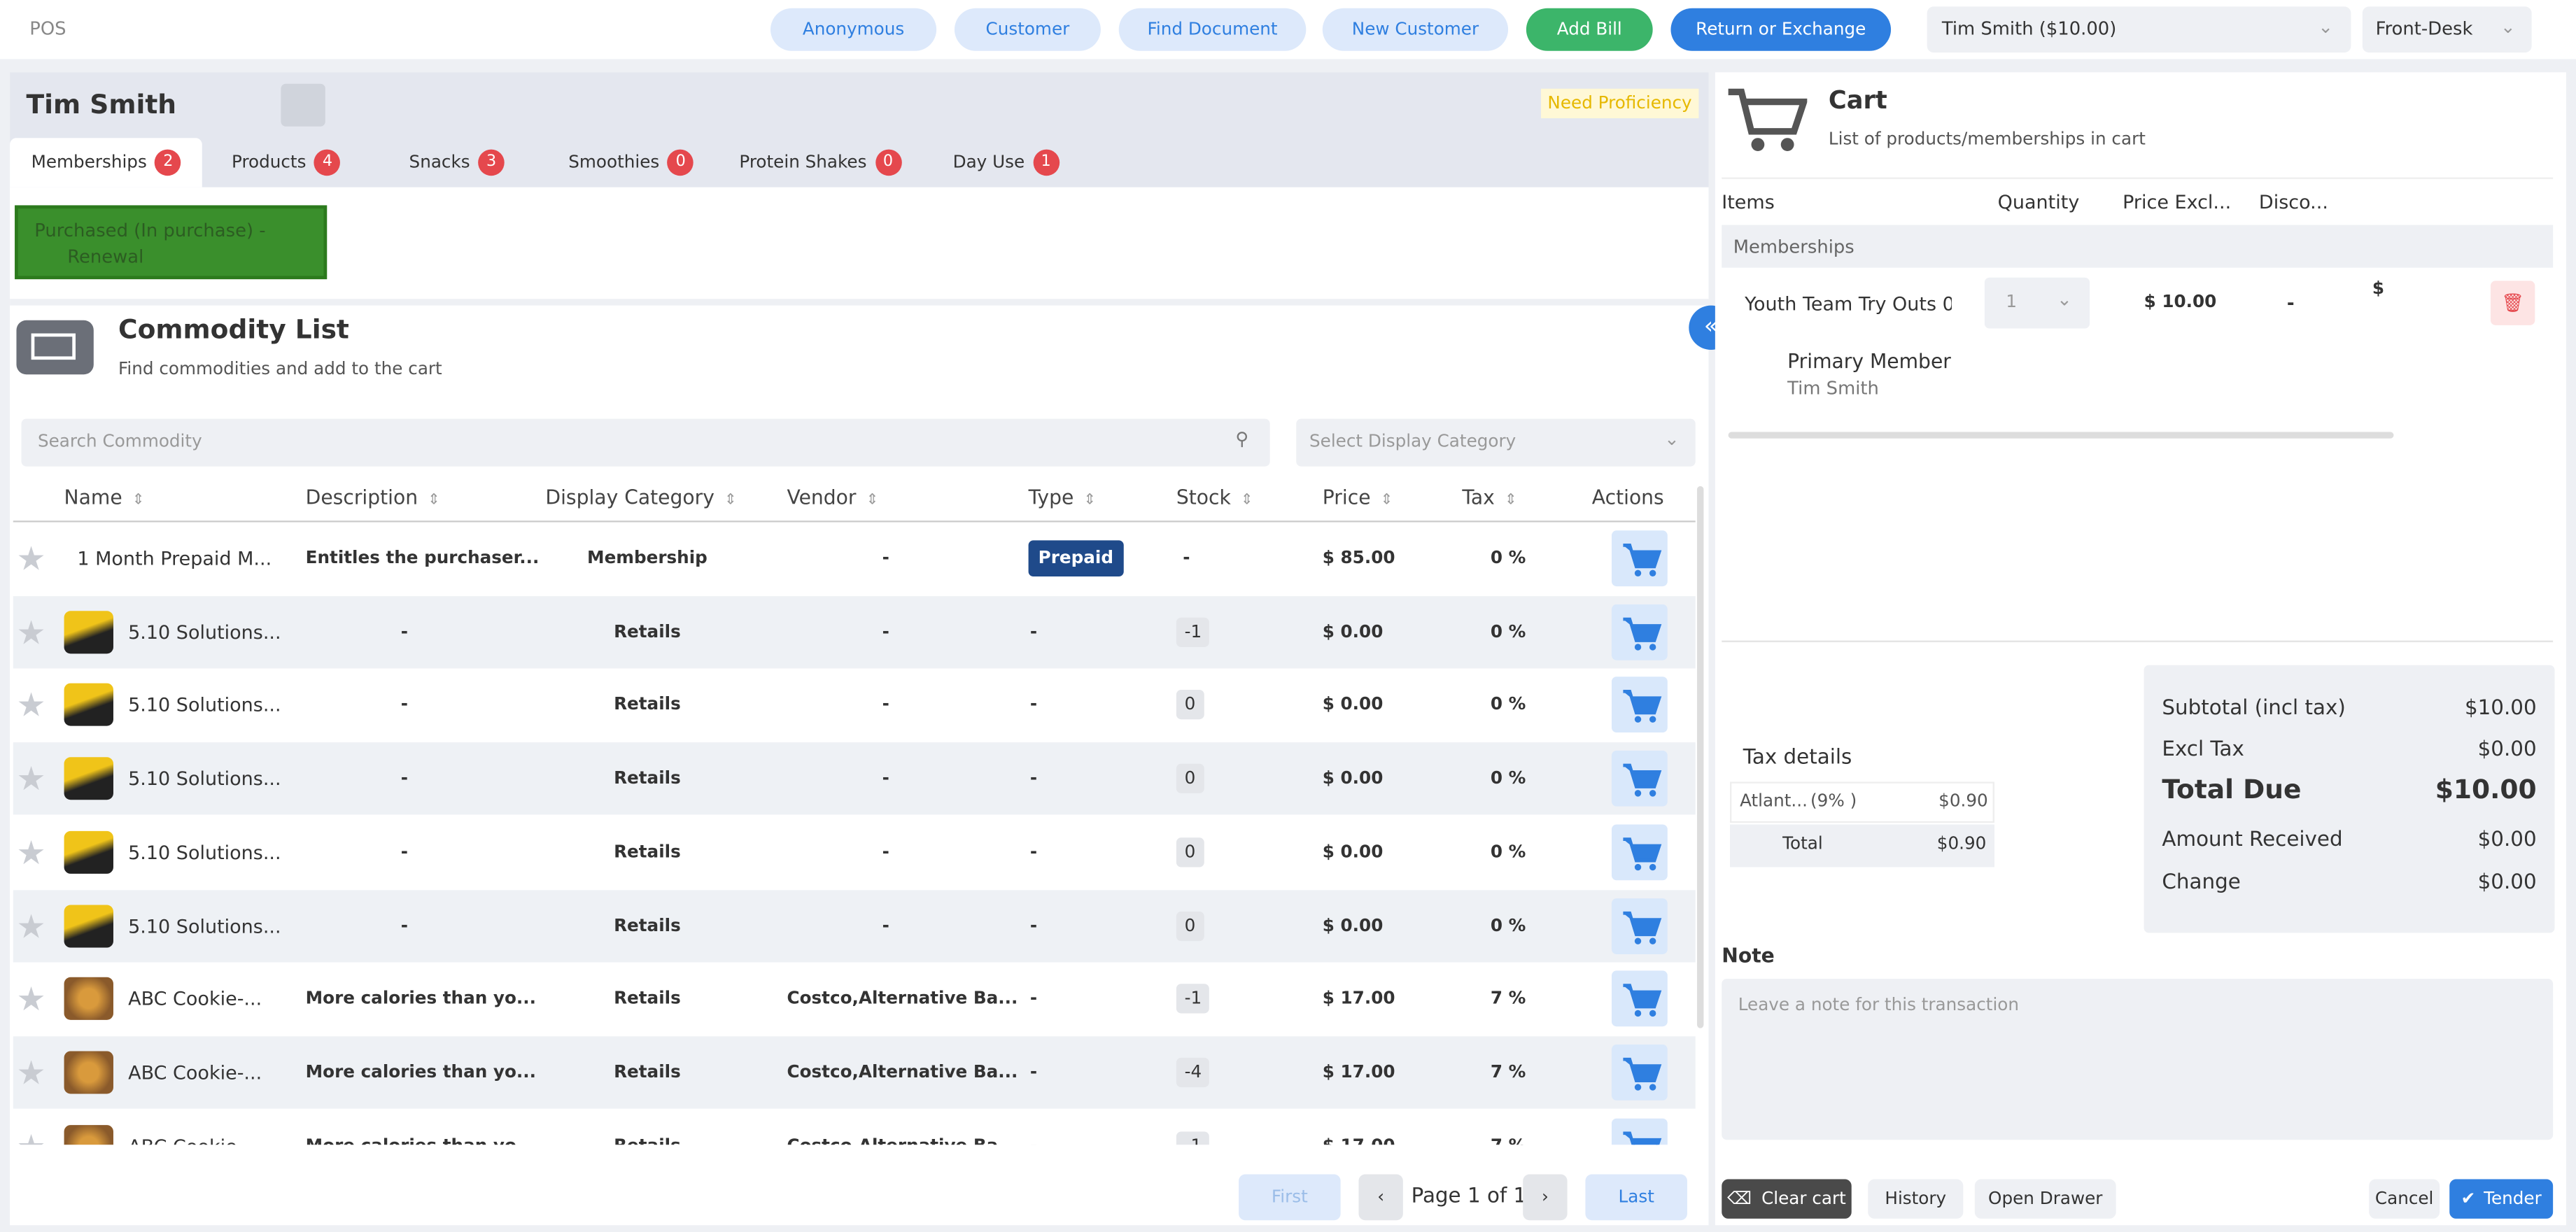  What do you see at coordinates (1475, 1195) in the screenshot?
I see `page-indicator: Page 1 of 11` at bounding box center [1475, 1195].